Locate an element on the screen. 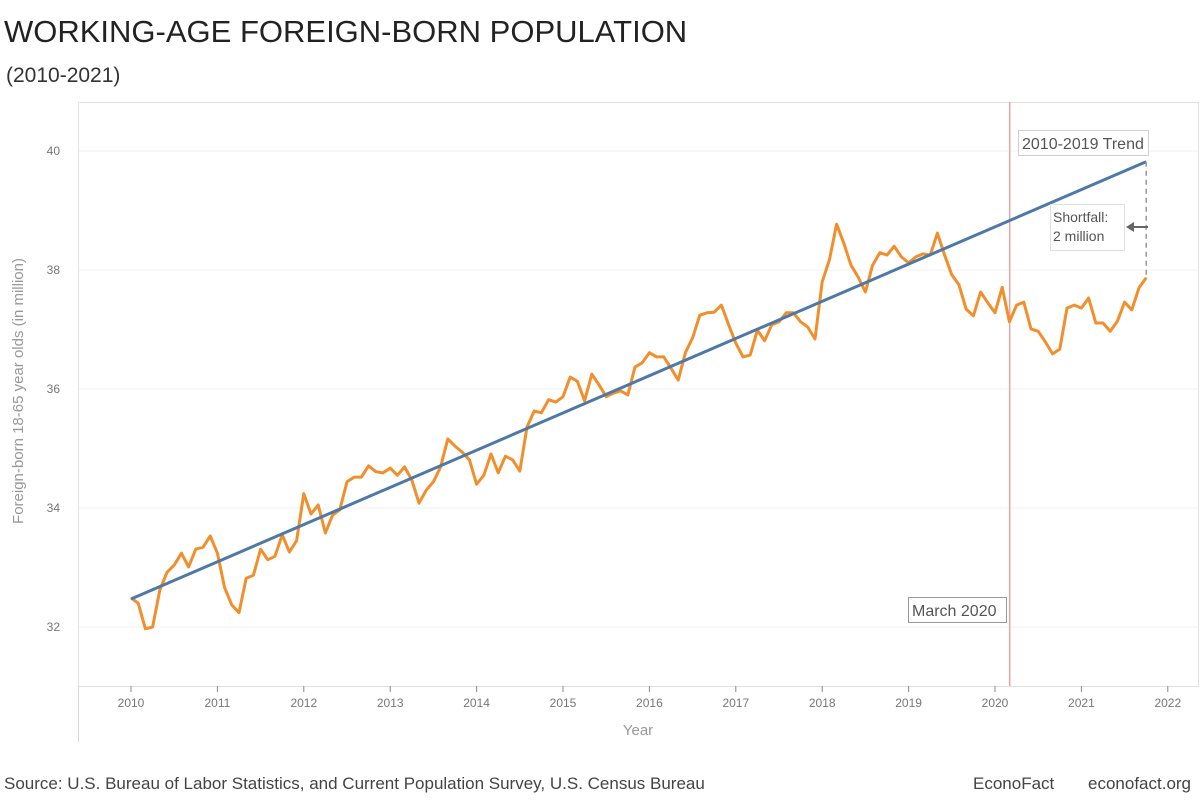  x-tick-label: 2020 is located at coordinates (995, 703).